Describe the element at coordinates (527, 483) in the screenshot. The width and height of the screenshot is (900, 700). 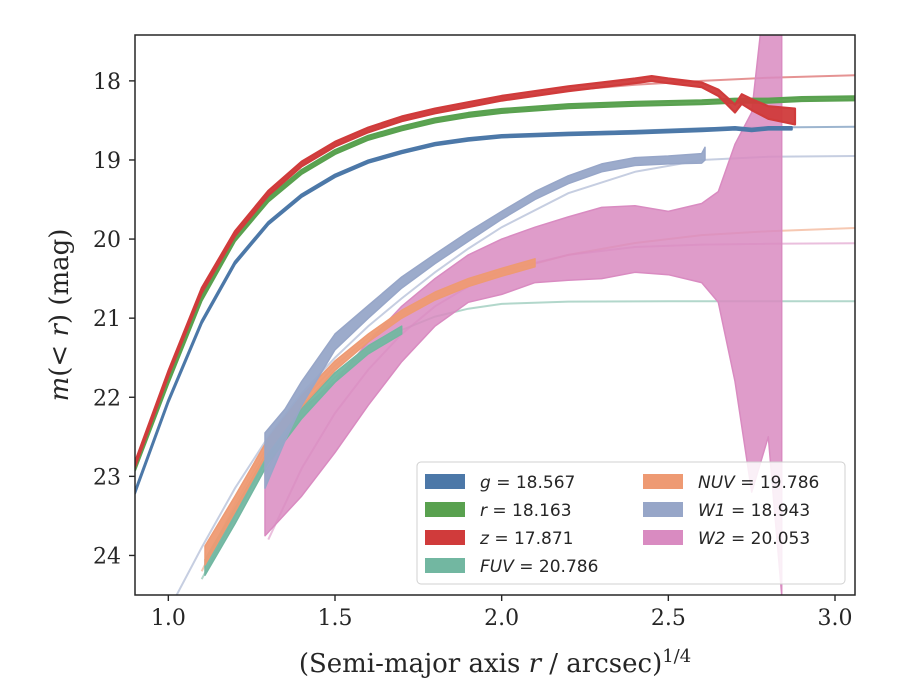
I see `legend-label-g: g = 18.567` at that location.